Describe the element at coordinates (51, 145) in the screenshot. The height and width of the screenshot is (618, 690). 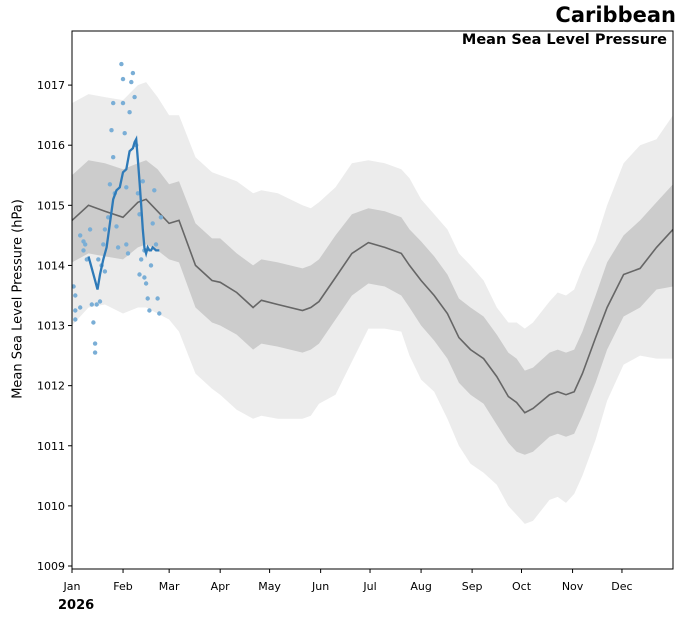
I see `y-tick-label: 1016` at that location.